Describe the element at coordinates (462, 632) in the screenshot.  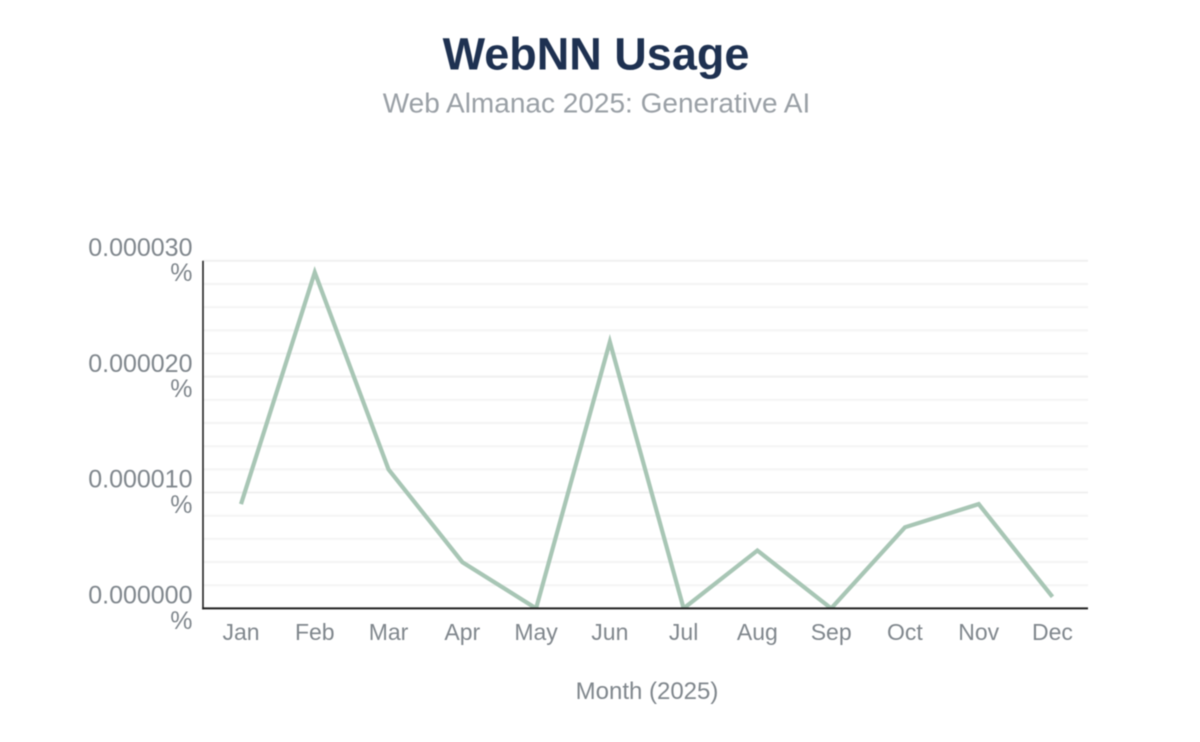
I see `svg-text: Apr` at that location.